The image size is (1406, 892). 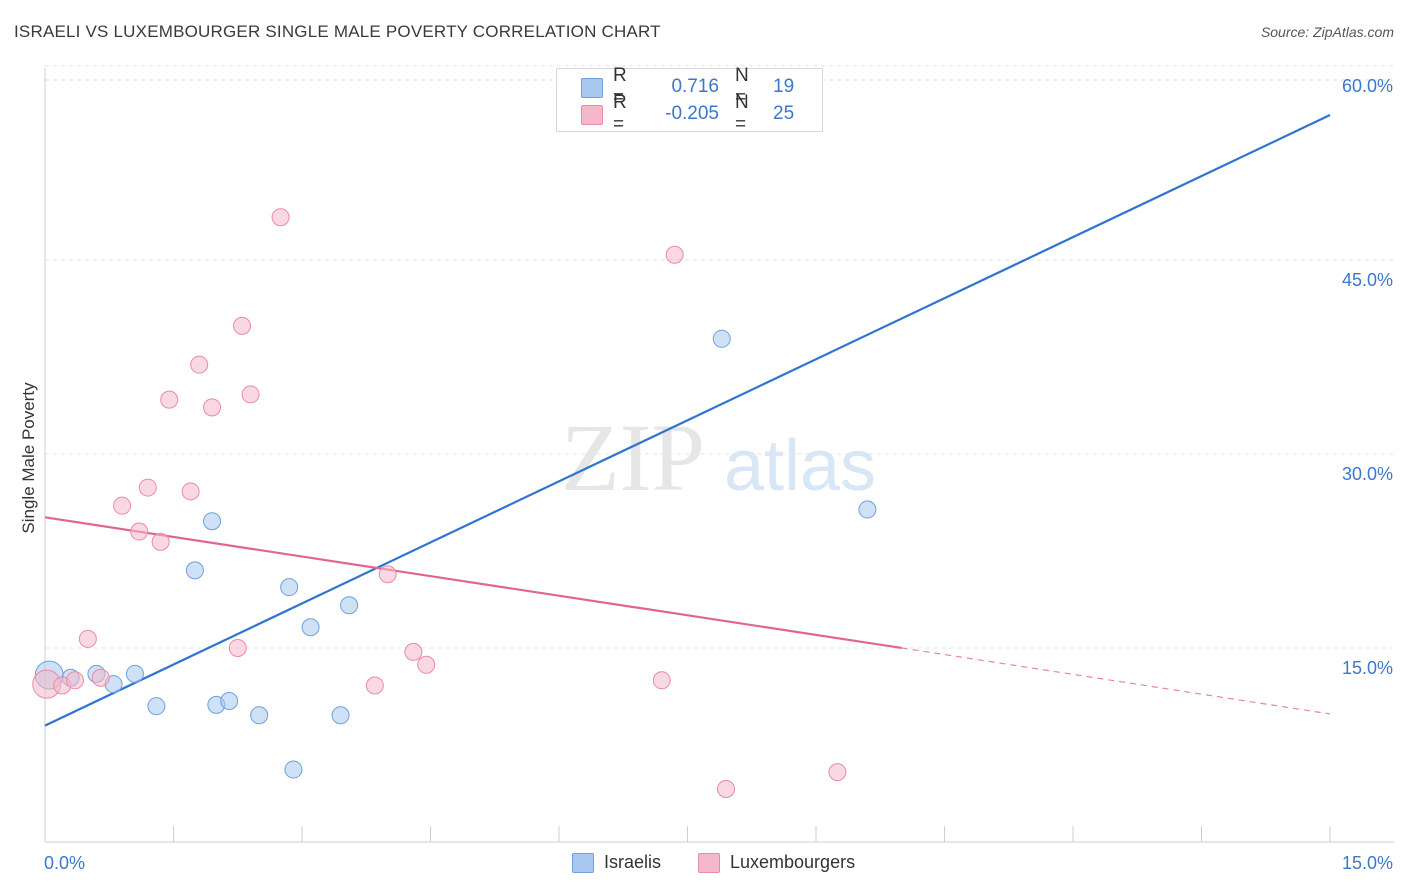 What do you see at coordinates (473, 583) in the screenshot?
I see `trend-line` at bounding box center [473, 583].